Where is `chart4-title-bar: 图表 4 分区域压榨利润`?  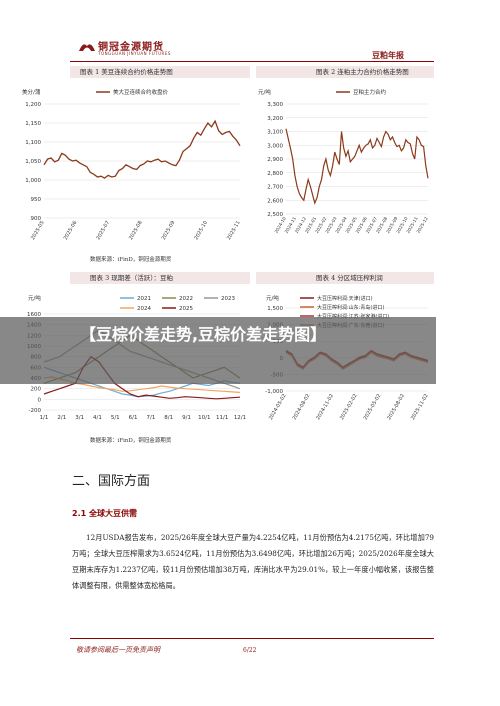
chart4-title-bar: 图表 4 分区域压榨利润 is located at coordinates (345, 278).